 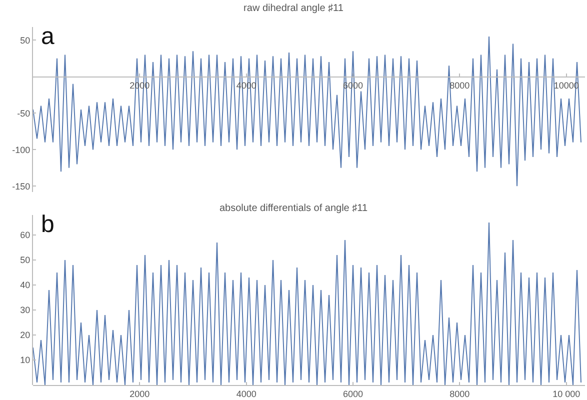 What do you see at coordinates (140, 393) in the screenshot?
I see `x-tick-label: 2000` at bounding box center [140, 393].